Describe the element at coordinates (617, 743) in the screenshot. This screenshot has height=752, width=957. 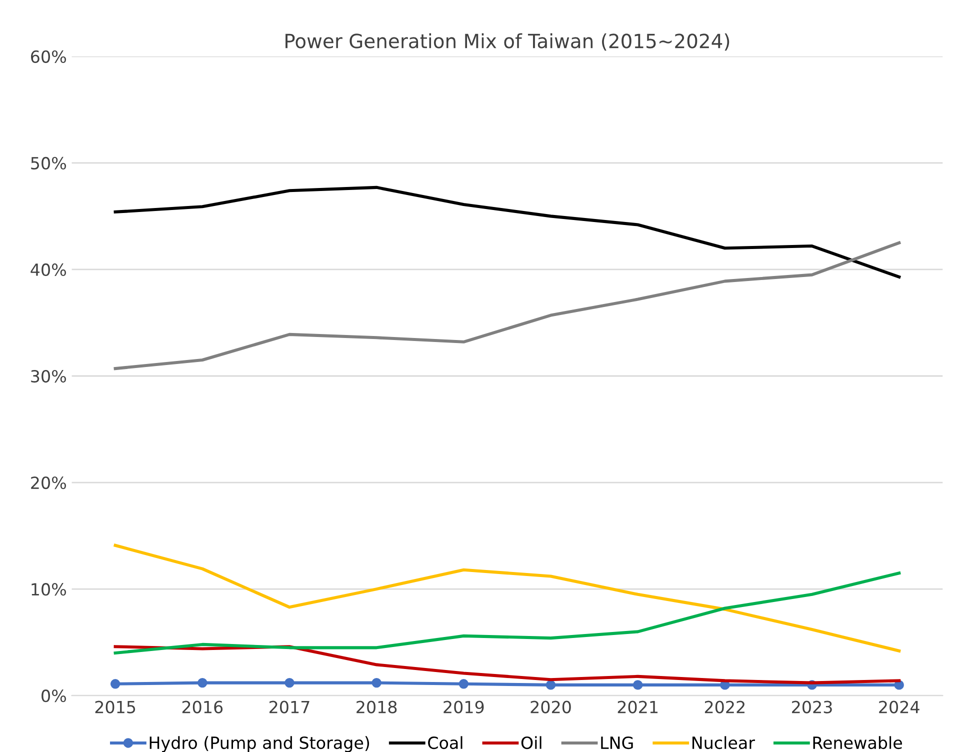
I see `legend-label: LNG` at that location.